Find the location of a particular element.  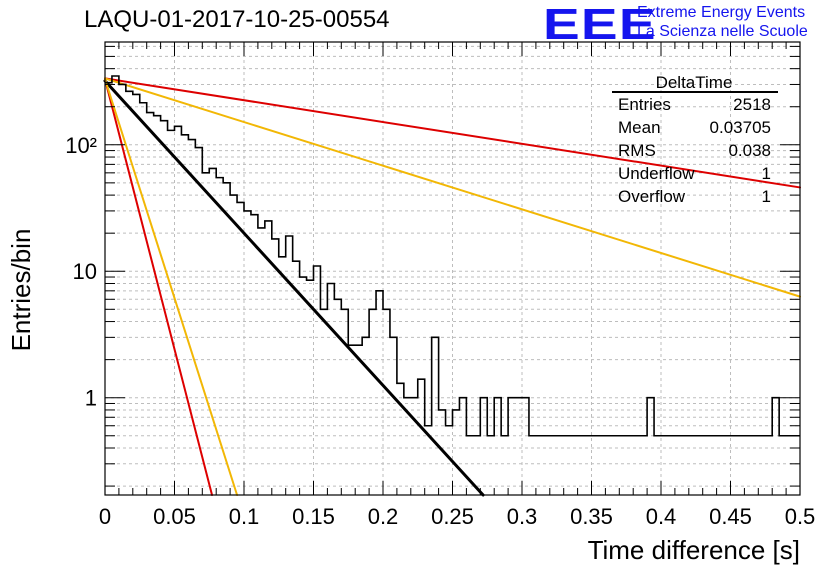

x-tick-label: 0.5 is located at coordinates (800, 516).